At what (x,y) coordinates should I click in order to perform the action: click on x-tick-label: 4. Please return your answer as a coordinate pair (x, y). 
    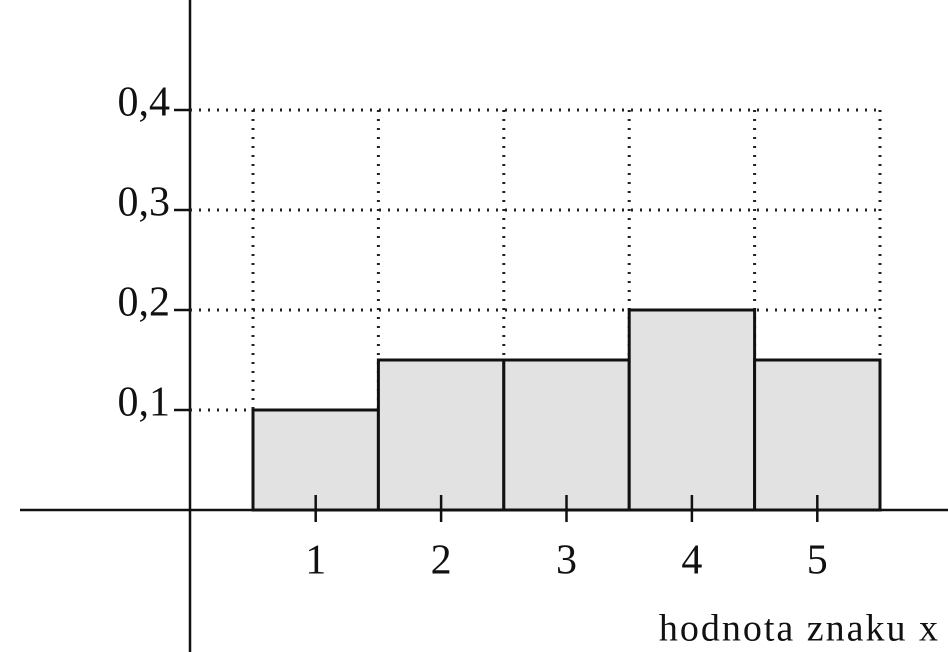
    Looking at the image, I should click on (691, 561).